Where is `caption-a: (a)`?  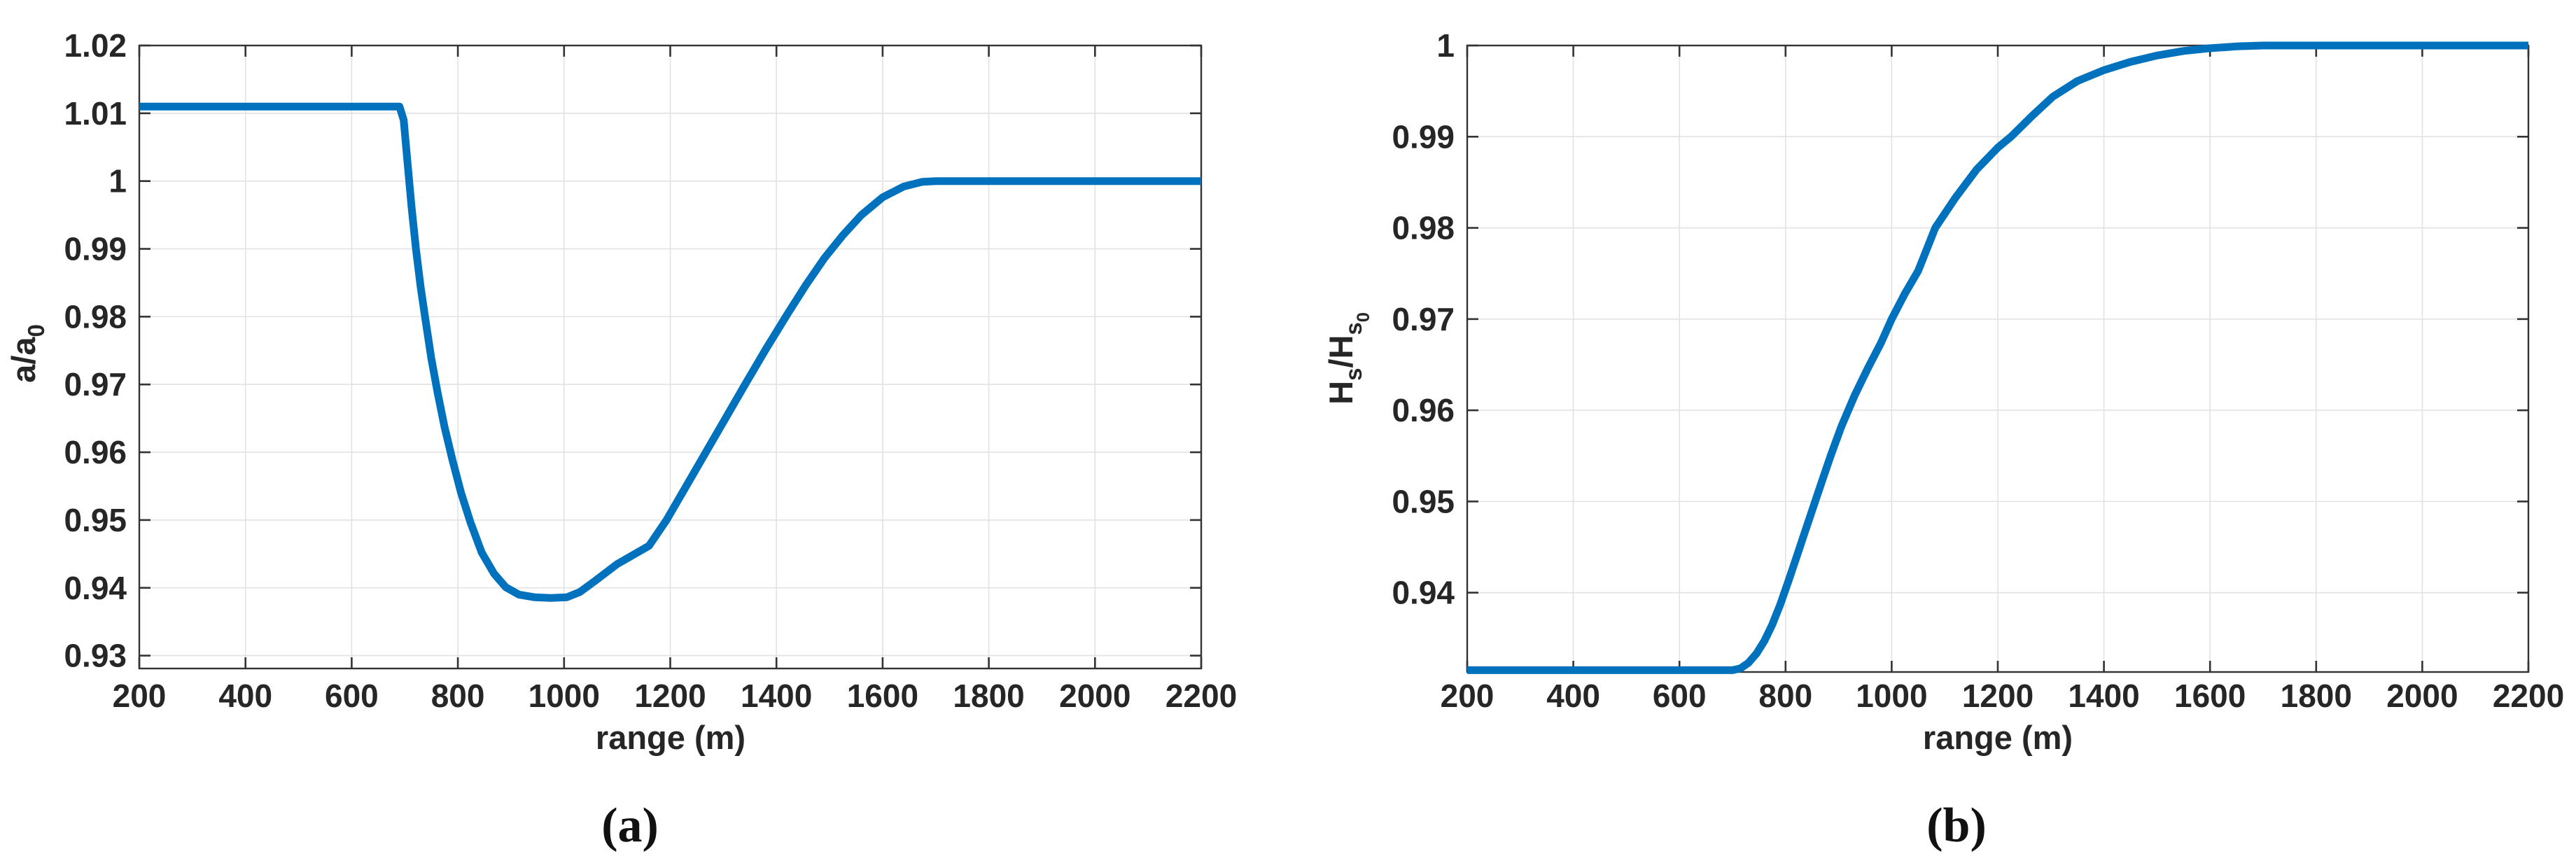
caption-a: (a) is located at coordinates (630, 826).